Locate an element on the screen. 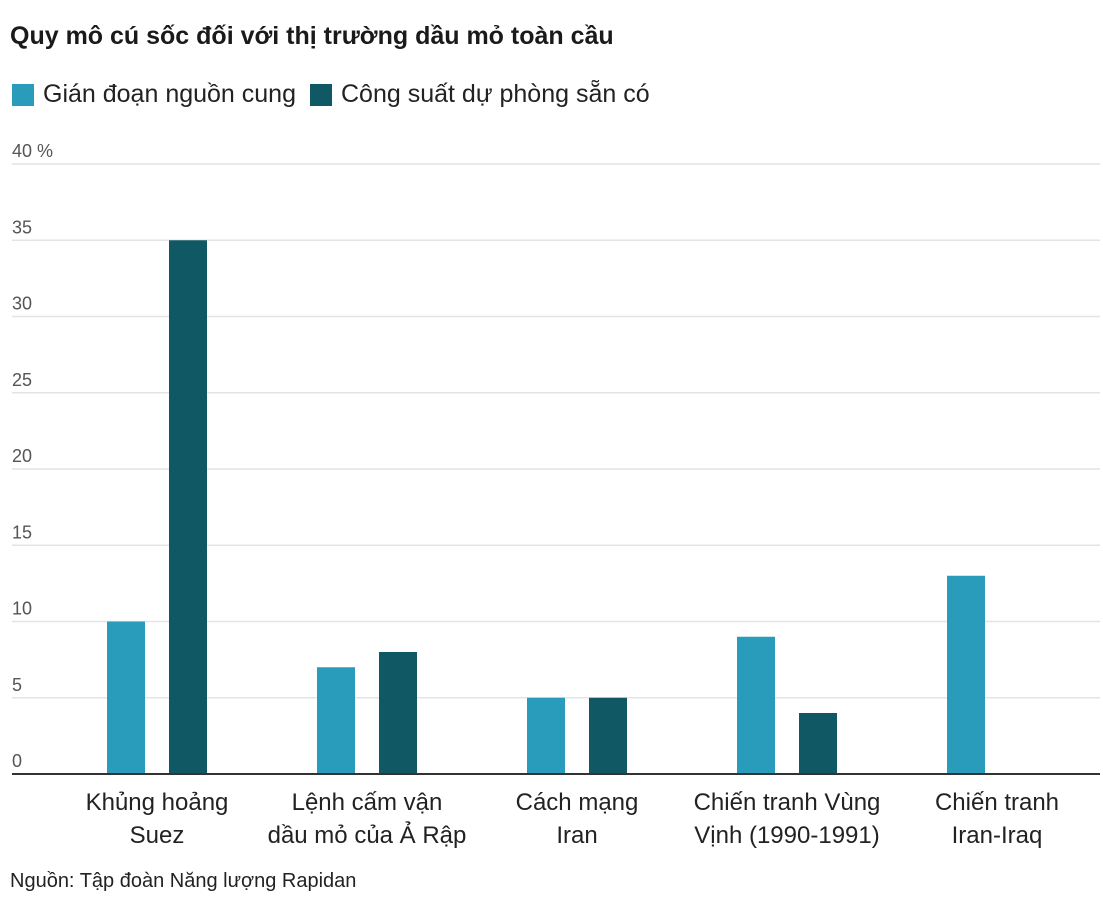 This screenshot has width=1103, height=907. x-category-label: Iran is located at coordinates (576, 835).